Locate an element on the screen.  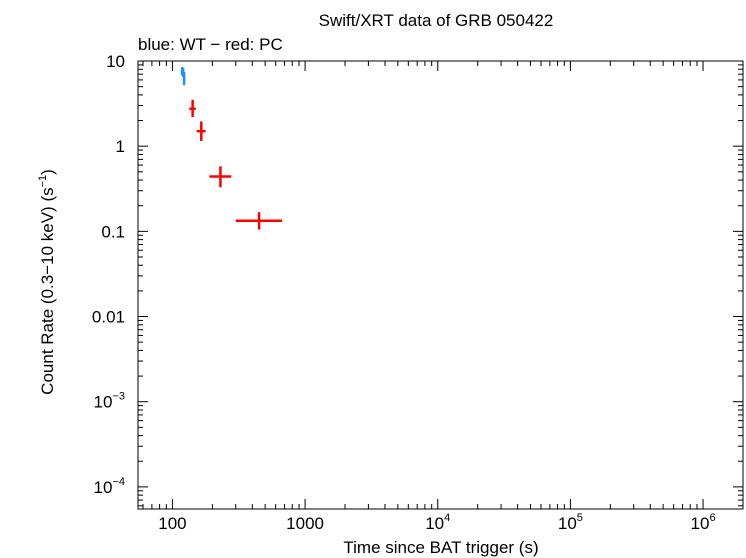
x-tick-label-exp: 4 is located at coordinates (447, 518).